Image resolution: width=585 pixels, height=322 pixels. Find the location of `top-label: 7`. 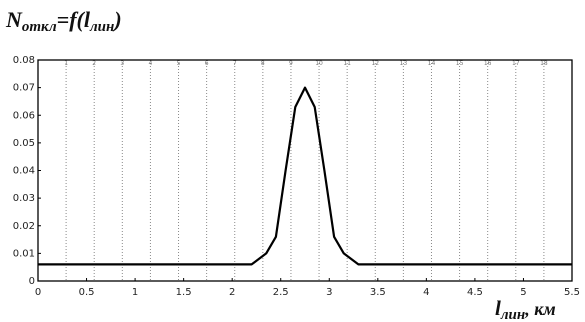

top-label: 7 is located at coordinates (235, 63).